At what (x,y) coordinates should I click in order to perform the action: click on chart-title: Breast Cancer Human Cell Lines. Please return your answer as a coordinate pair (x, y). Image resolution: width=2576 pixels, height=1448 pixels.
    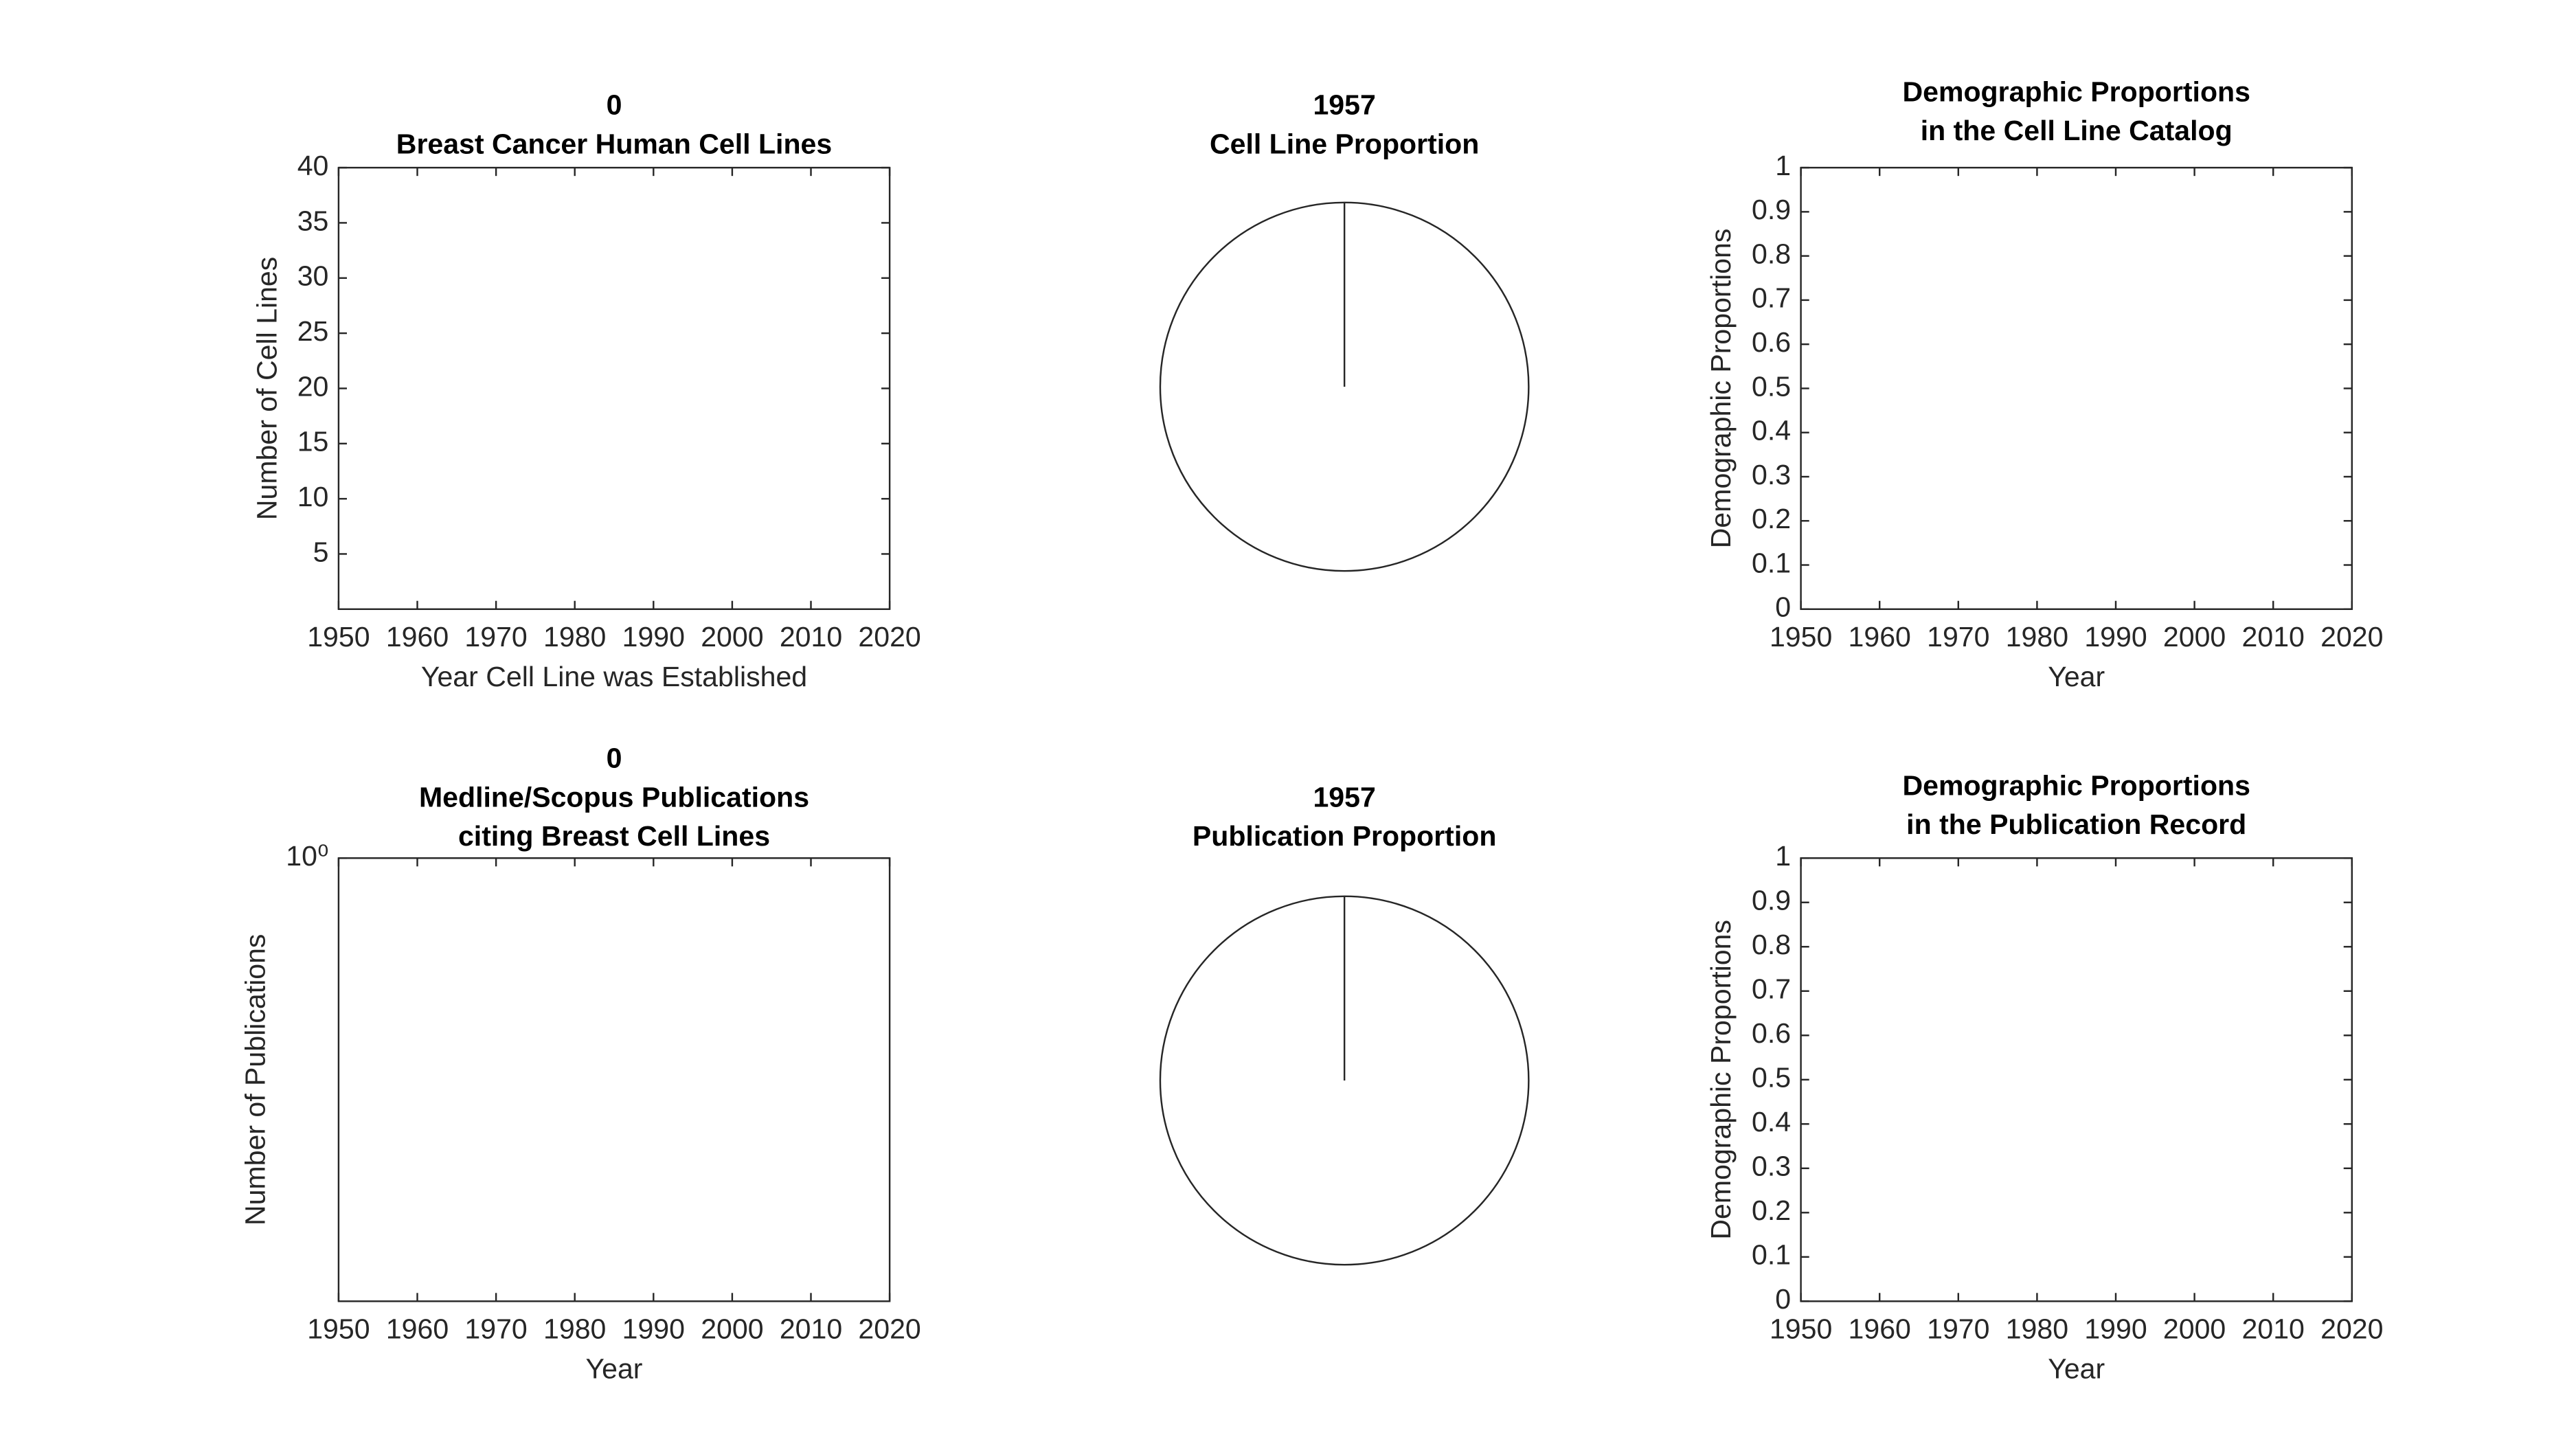
    Looking at the image, I should click on (614, 144).